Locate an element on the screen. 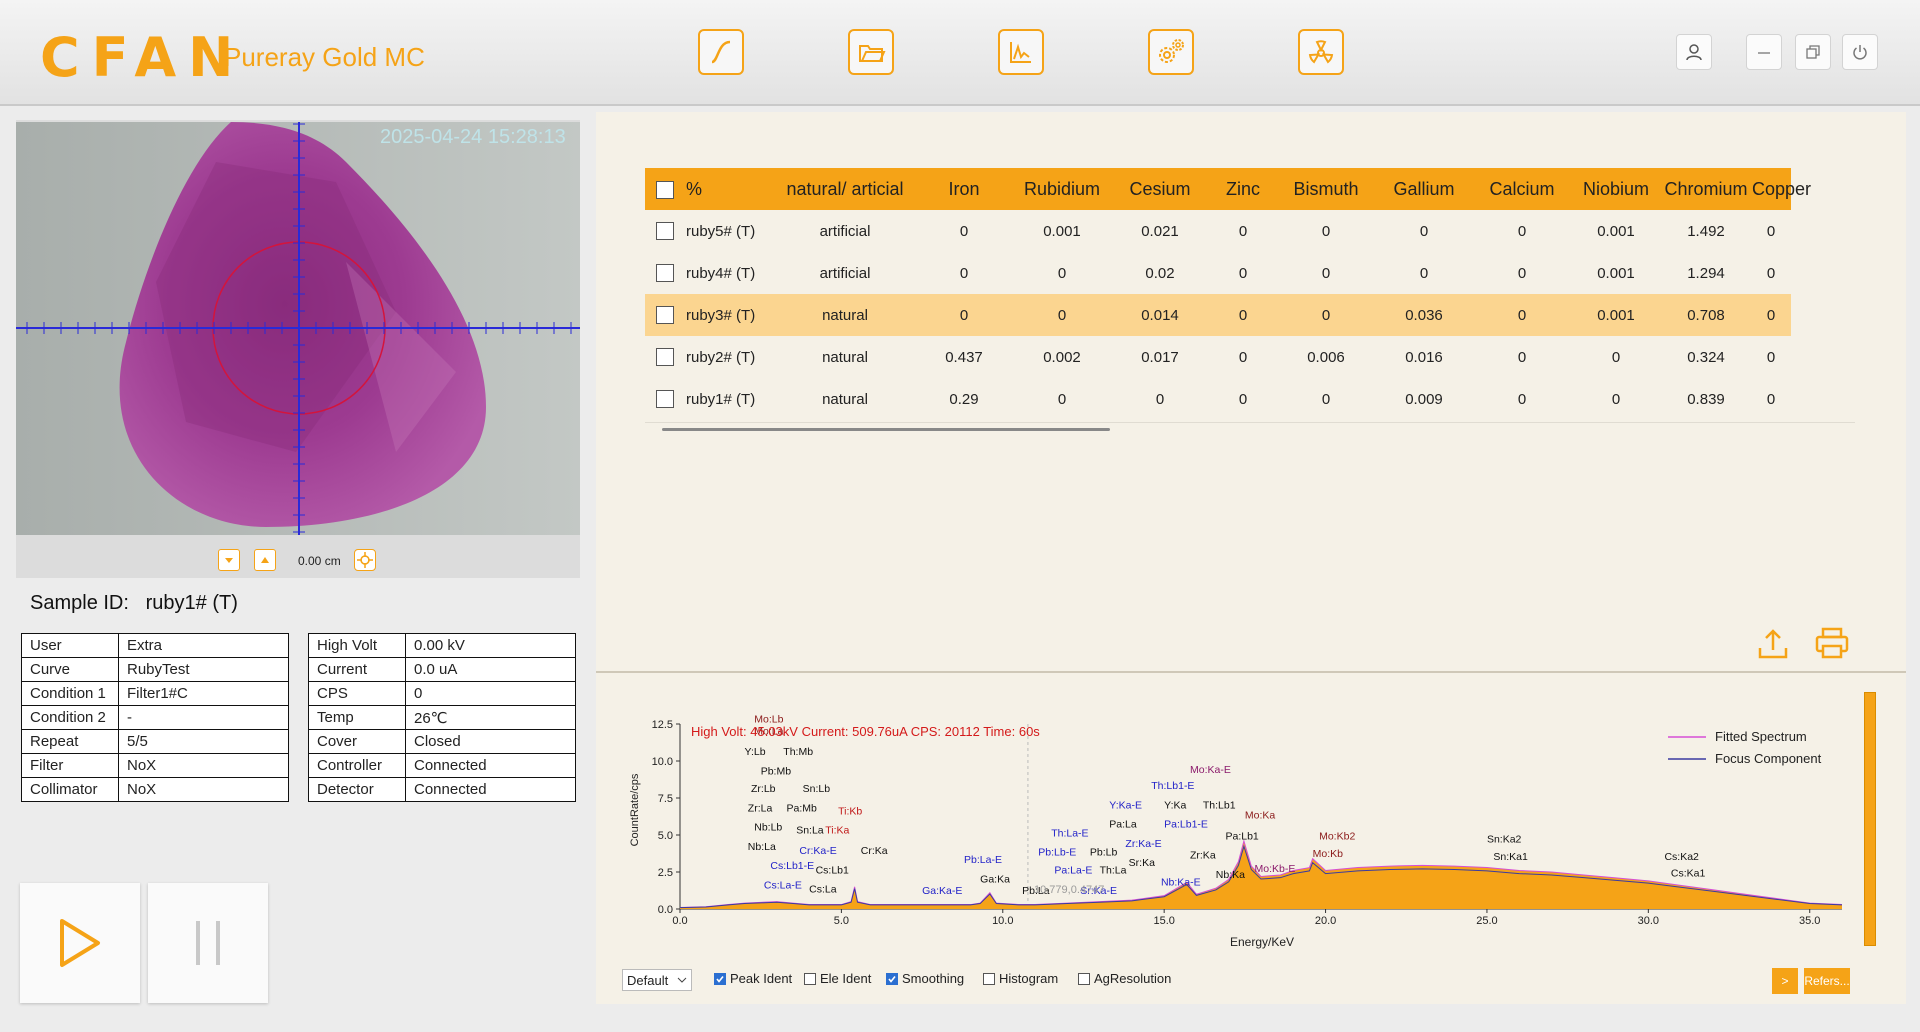 The image size is (1920, 1032). peak-label: Y:Ka-E is located at coordinates (1125, 805).